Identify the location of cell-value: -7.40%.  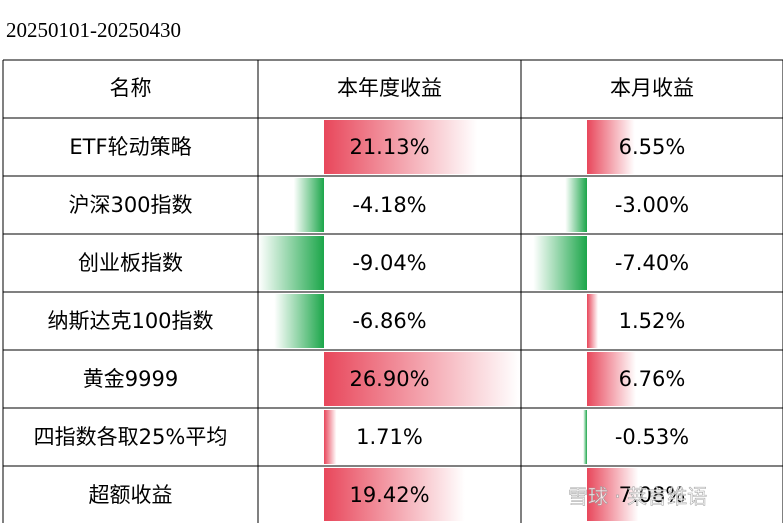
(652, 263).